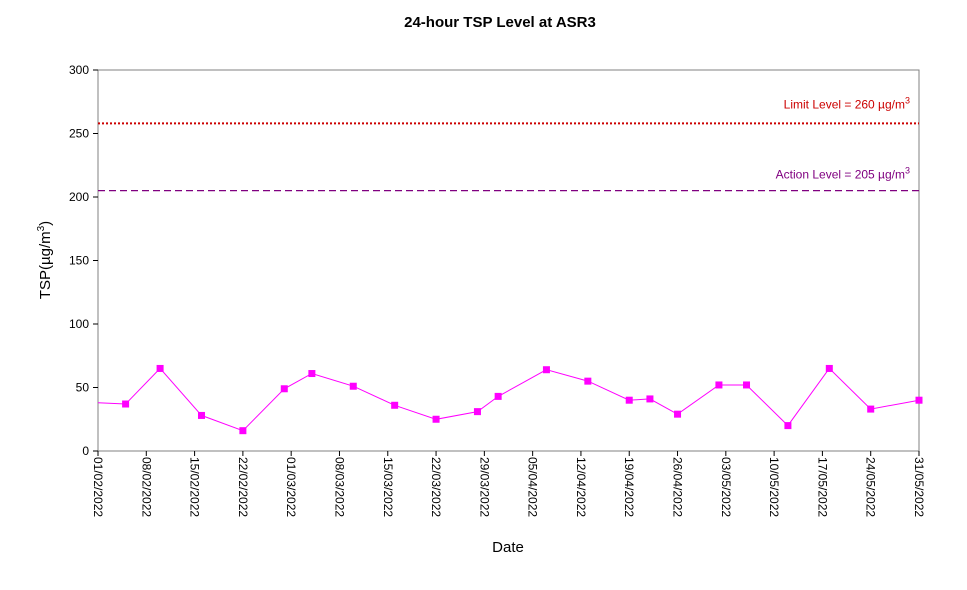 The width and height of the screenshot is (967, 590). Describe the element at coordinates (79, 134) in the screenshot. I see `y-tick-label: 250` at that location.